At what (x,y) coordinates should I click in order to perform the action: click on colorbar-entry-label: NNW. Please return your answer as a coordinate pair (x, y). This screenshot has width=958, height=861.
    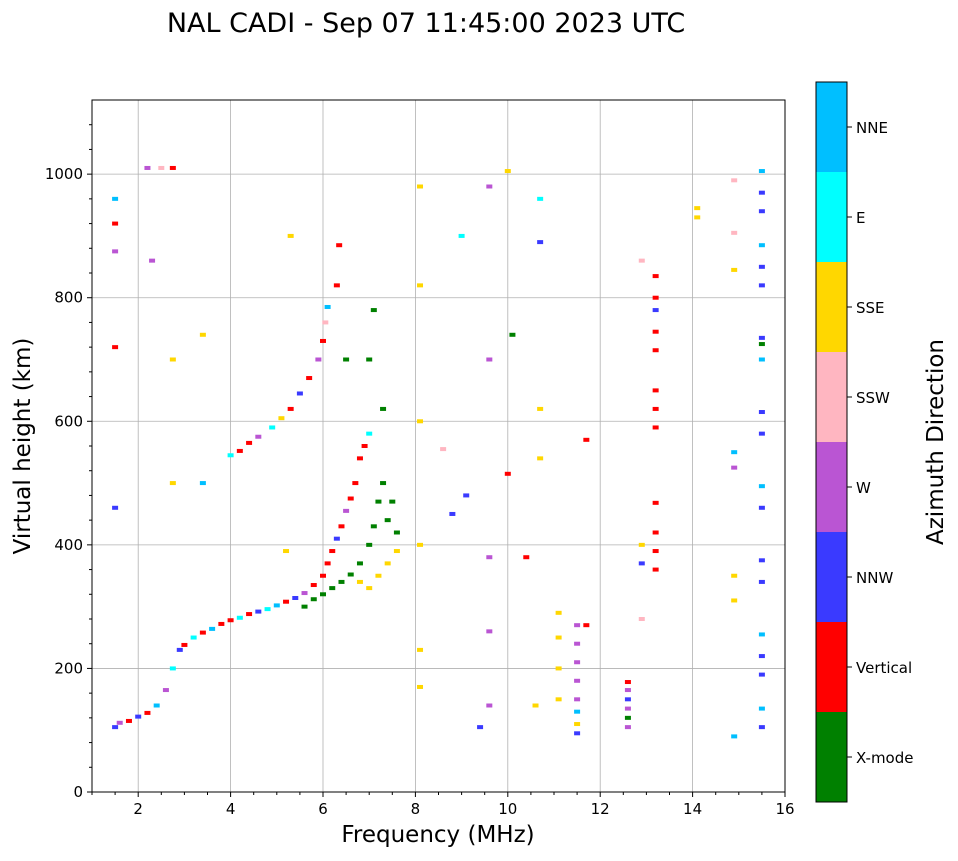
    Looking at the image, I should click on (874, 578).